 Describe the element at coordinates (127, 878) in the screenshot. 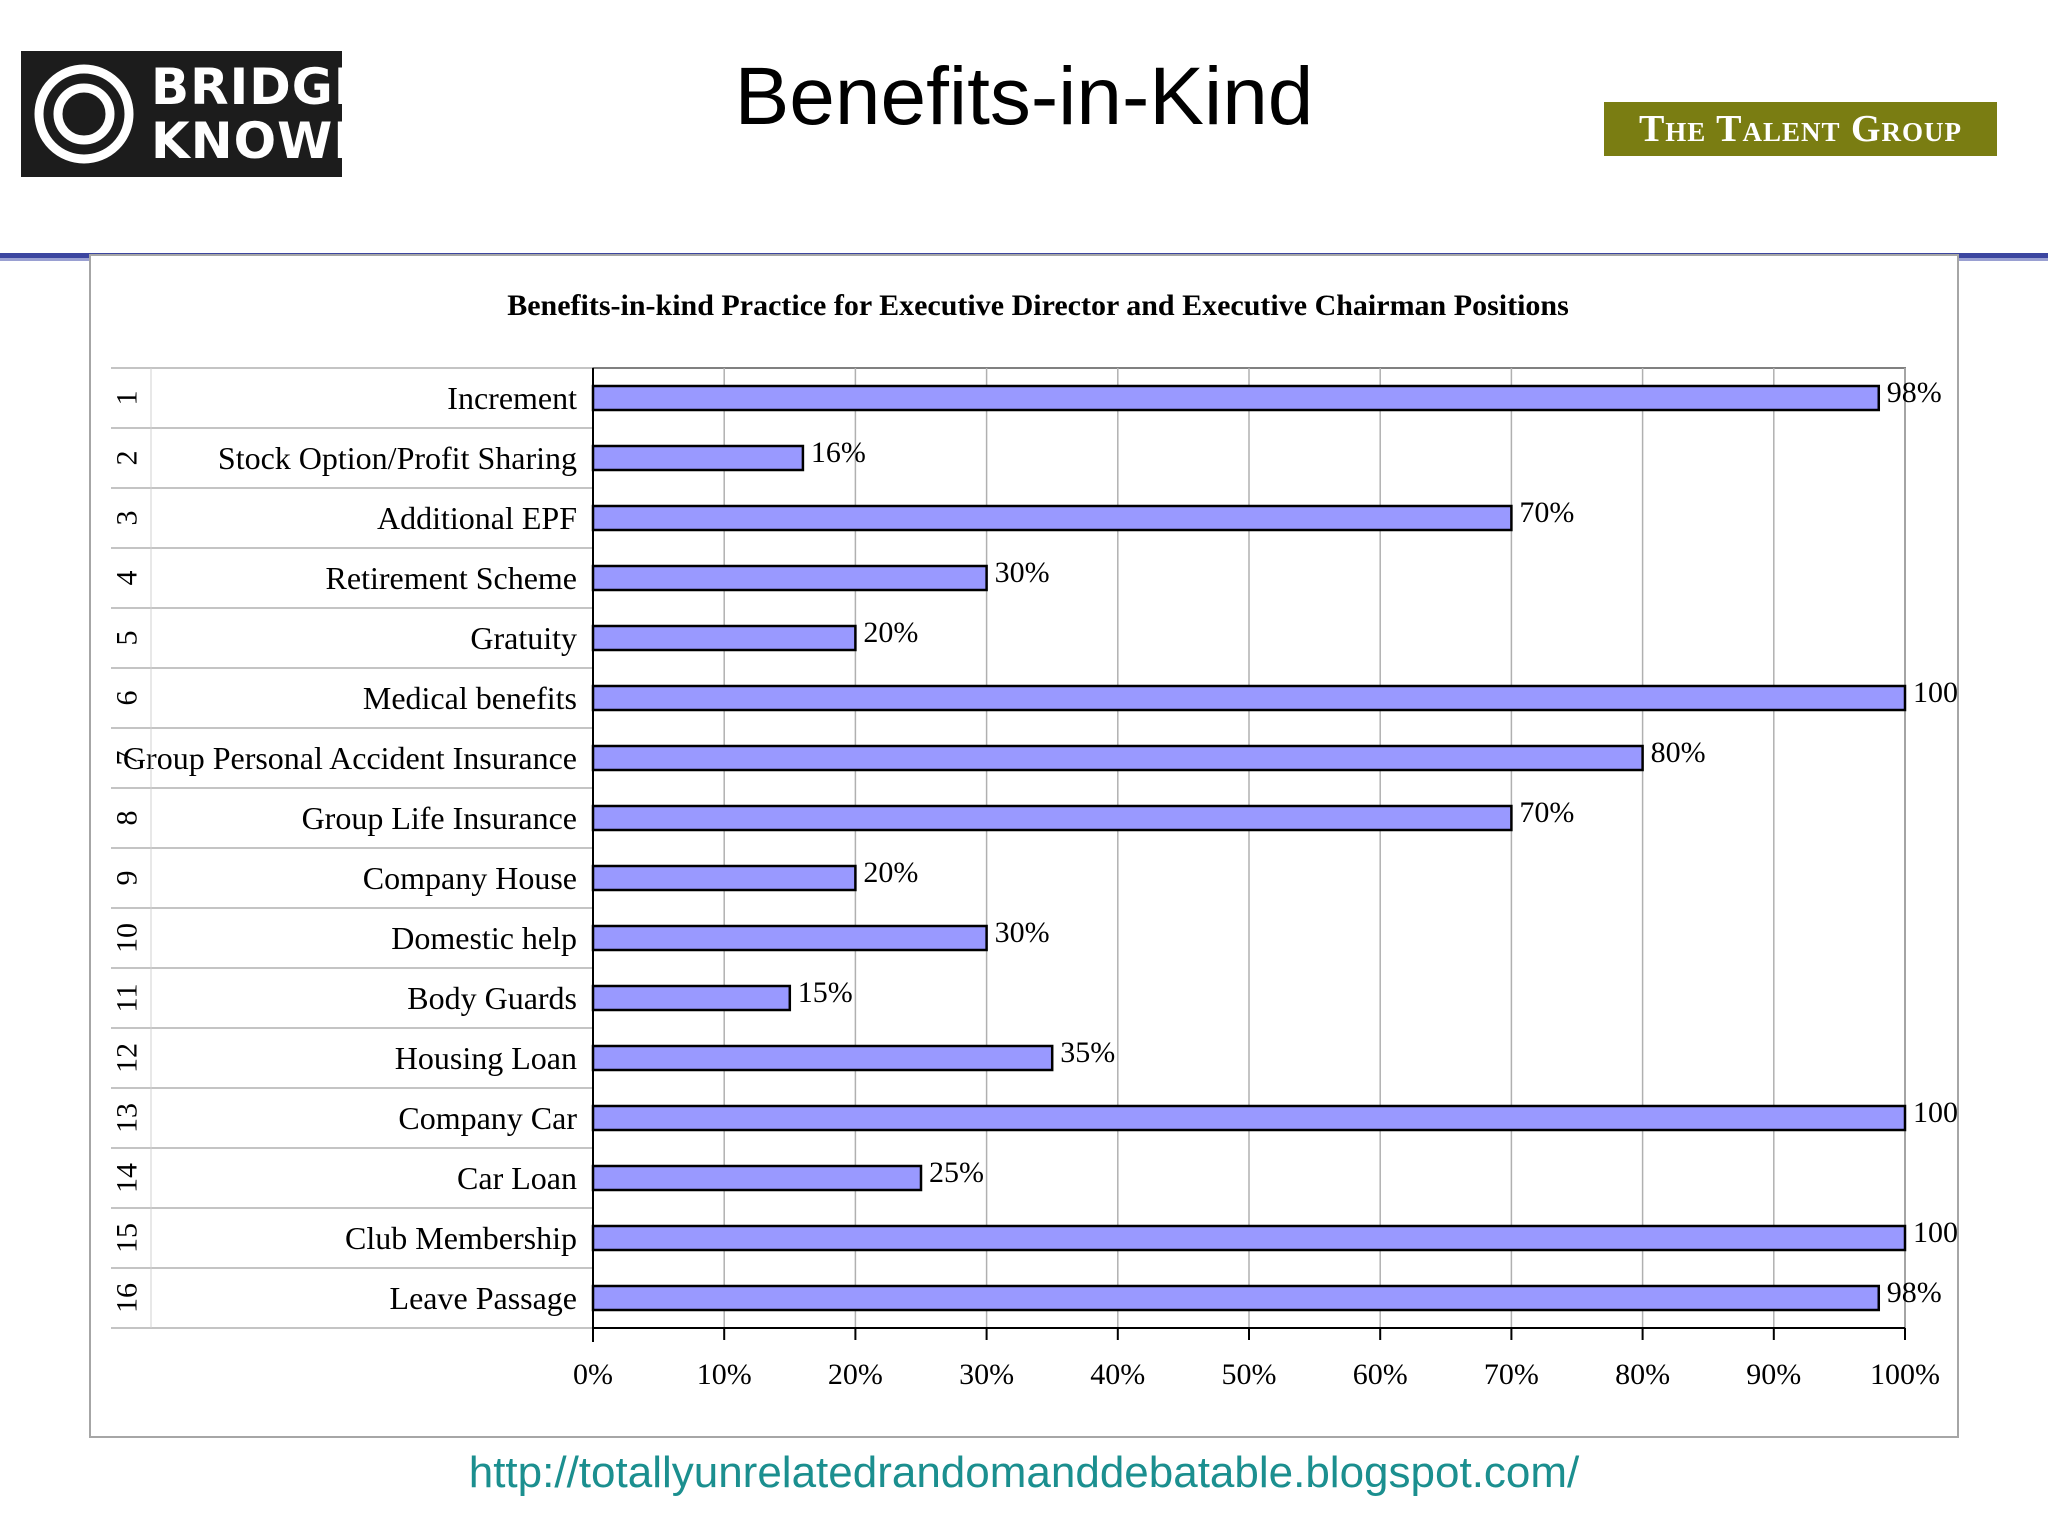

I see `row-number: 9` at that location.